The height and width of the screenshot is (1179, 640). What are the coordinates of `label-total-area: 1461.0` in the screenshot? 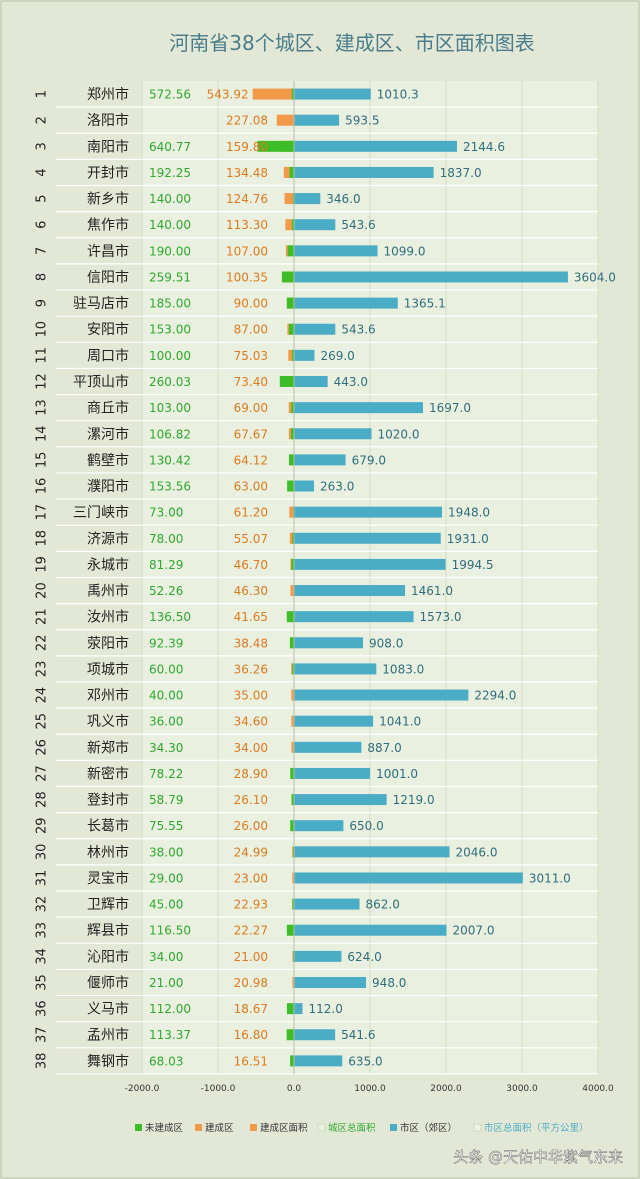 It's located at (432, 591).